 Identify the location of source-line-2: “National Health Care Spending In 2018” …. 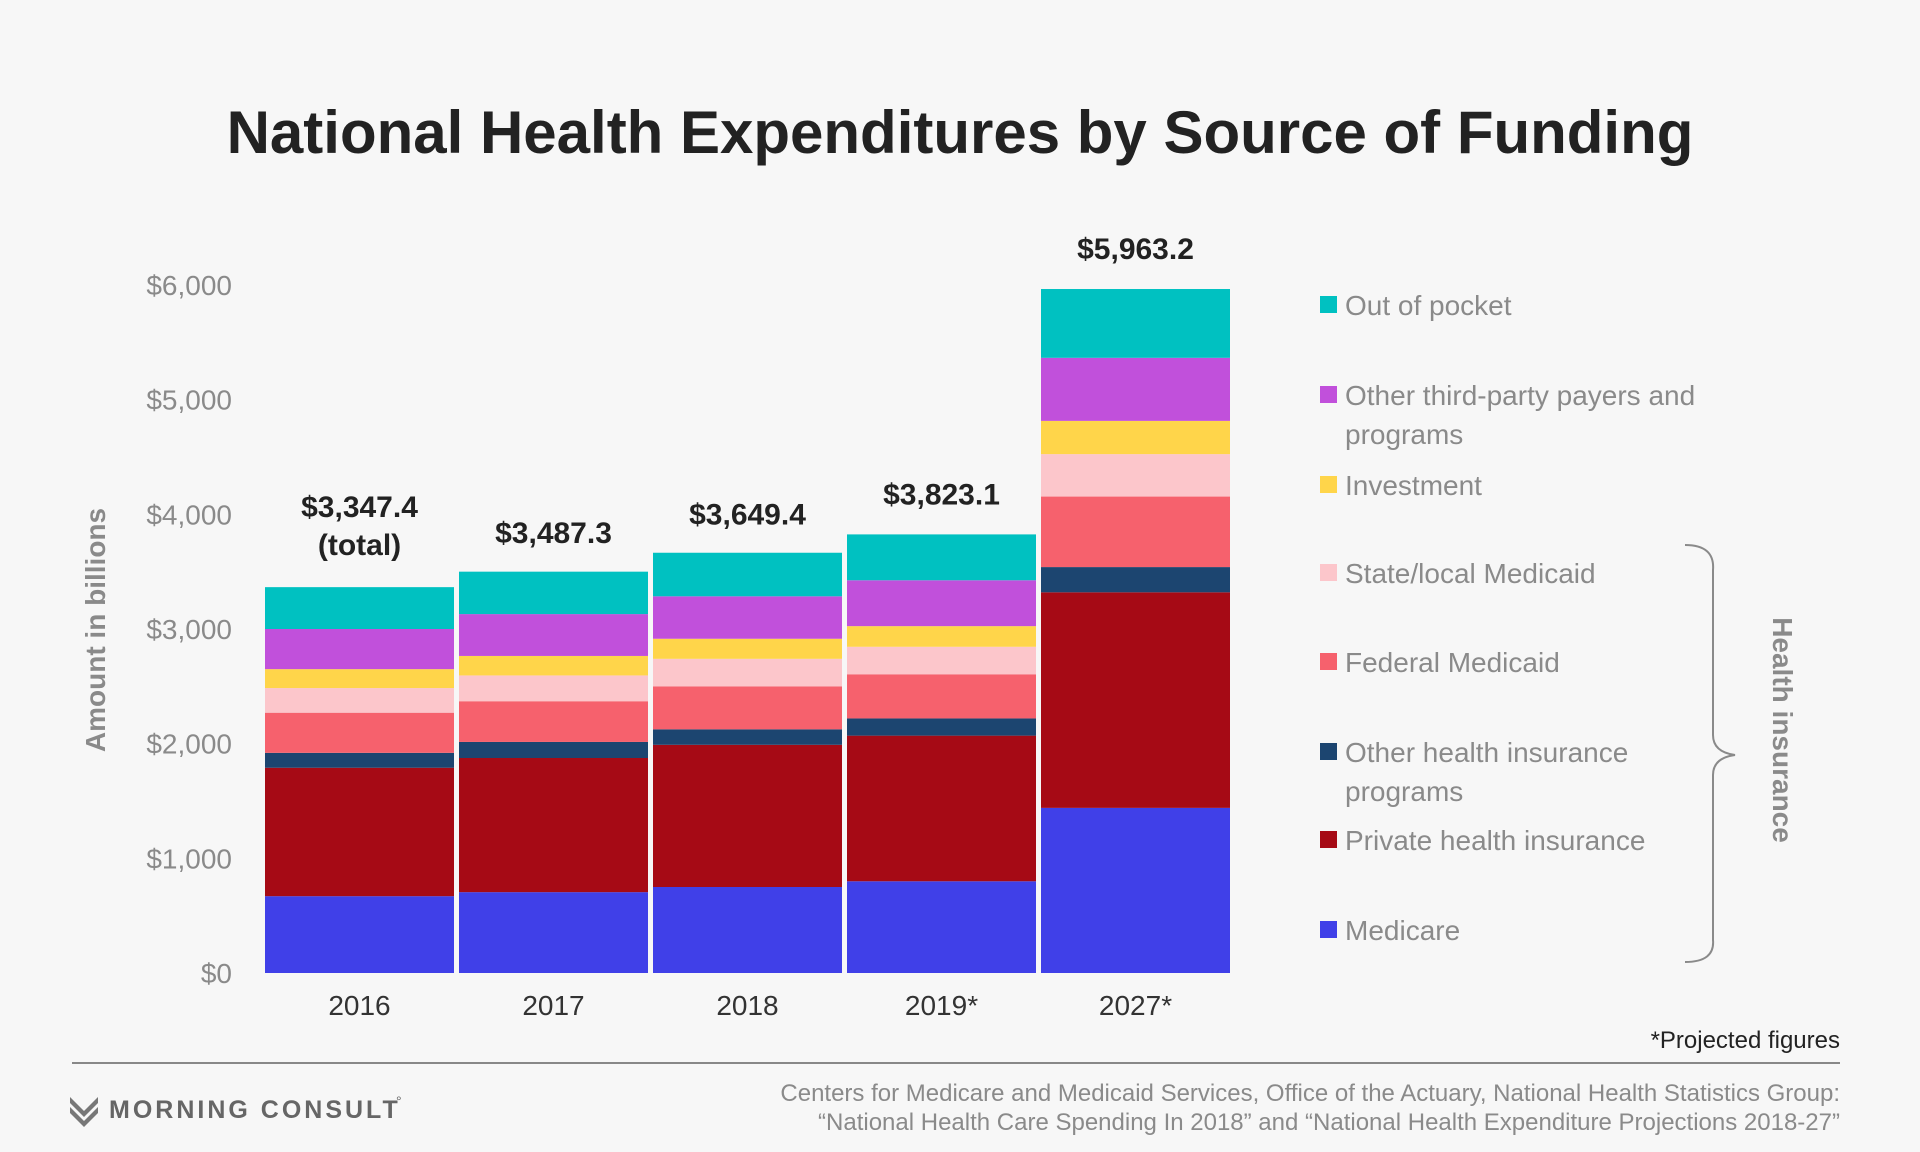
(1329, 1122).